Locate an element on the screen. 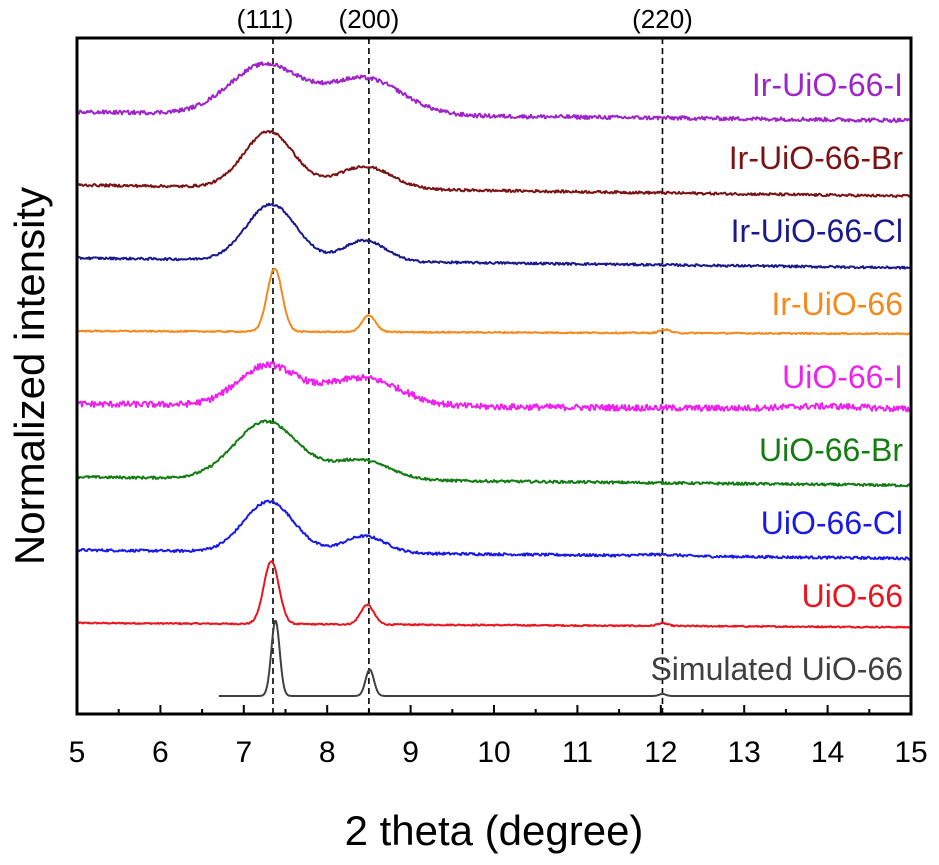  series-label: Ir-UiO-66-Br is located at coordinates (816, 158).